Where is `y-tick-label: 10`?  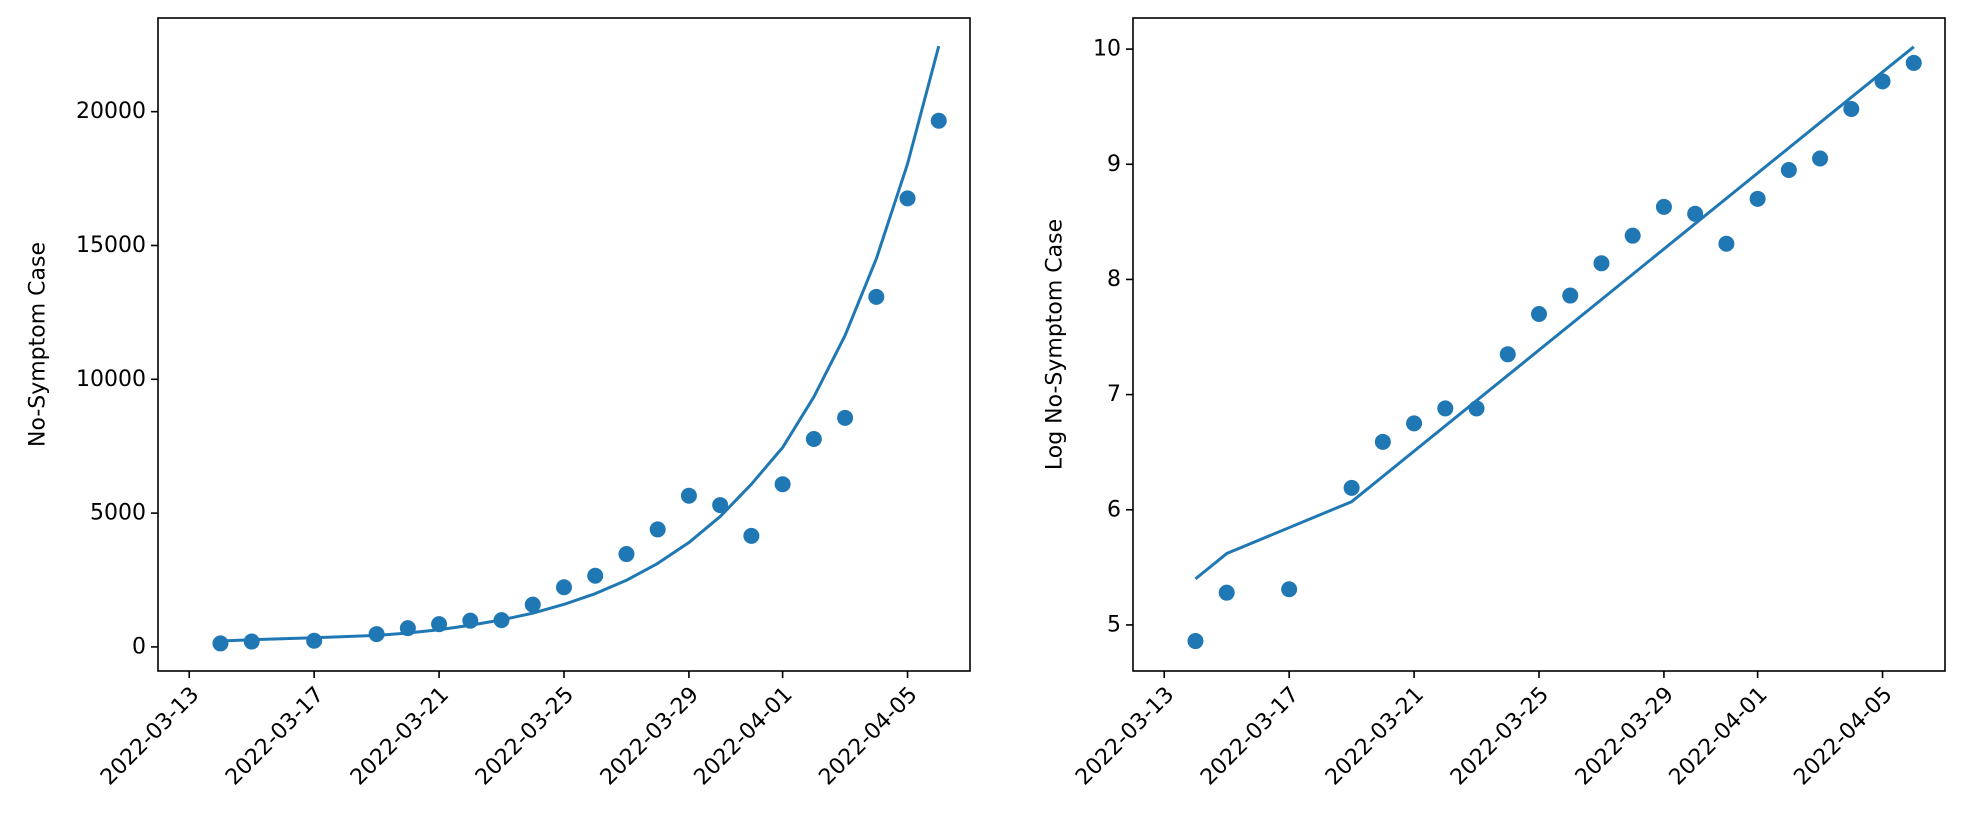
y-tick-label: 10 is located at coordinates (1107, 49).